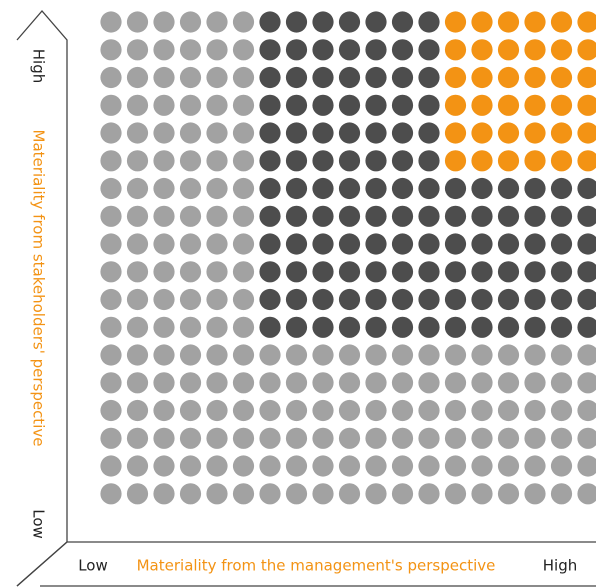  What do you see at coordinates (39, 524) in the screenshot?
I see `y-axis-low-label: Low` at bounding box center [39, 524].